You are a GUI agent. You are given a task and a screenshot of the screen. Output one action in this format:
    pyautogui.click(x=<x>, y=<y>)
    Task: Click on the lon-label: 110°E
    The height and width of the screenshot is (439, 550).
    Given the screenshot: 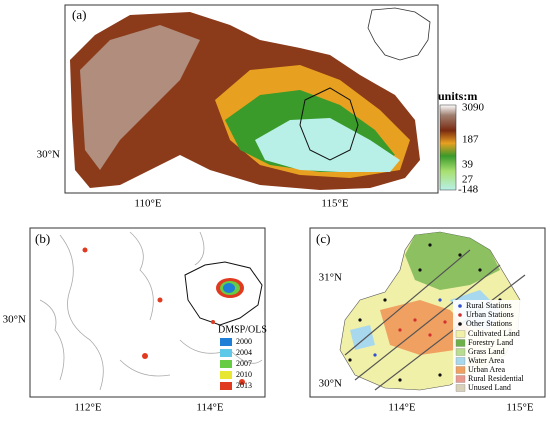 What is the action you would take?
    pyautogui.click(x=147, y=204)
    